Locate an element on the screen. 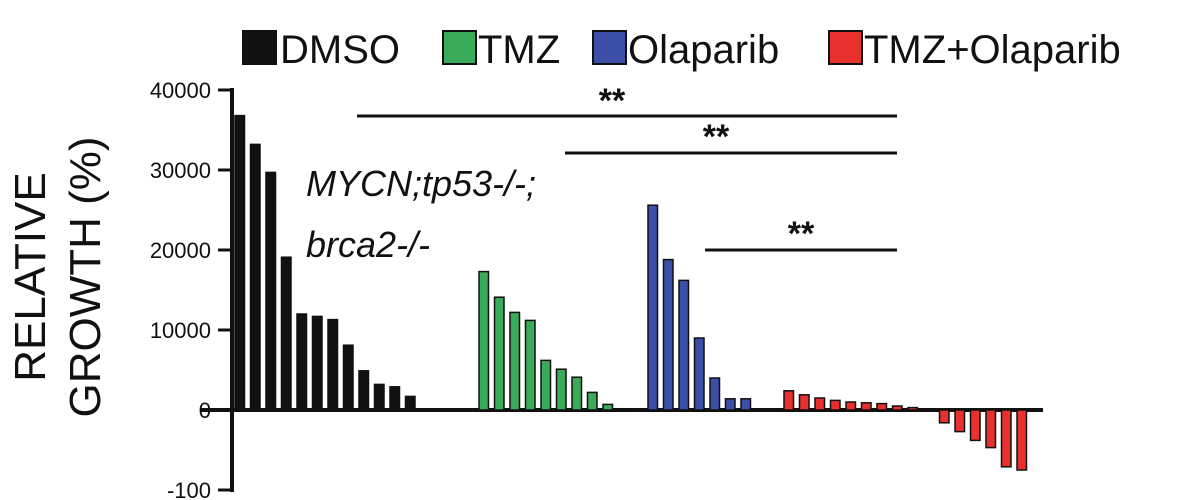 The width and height of the screenshot is (1192, 500). y-tick-label: -100 is located at coordinates (189, 489).